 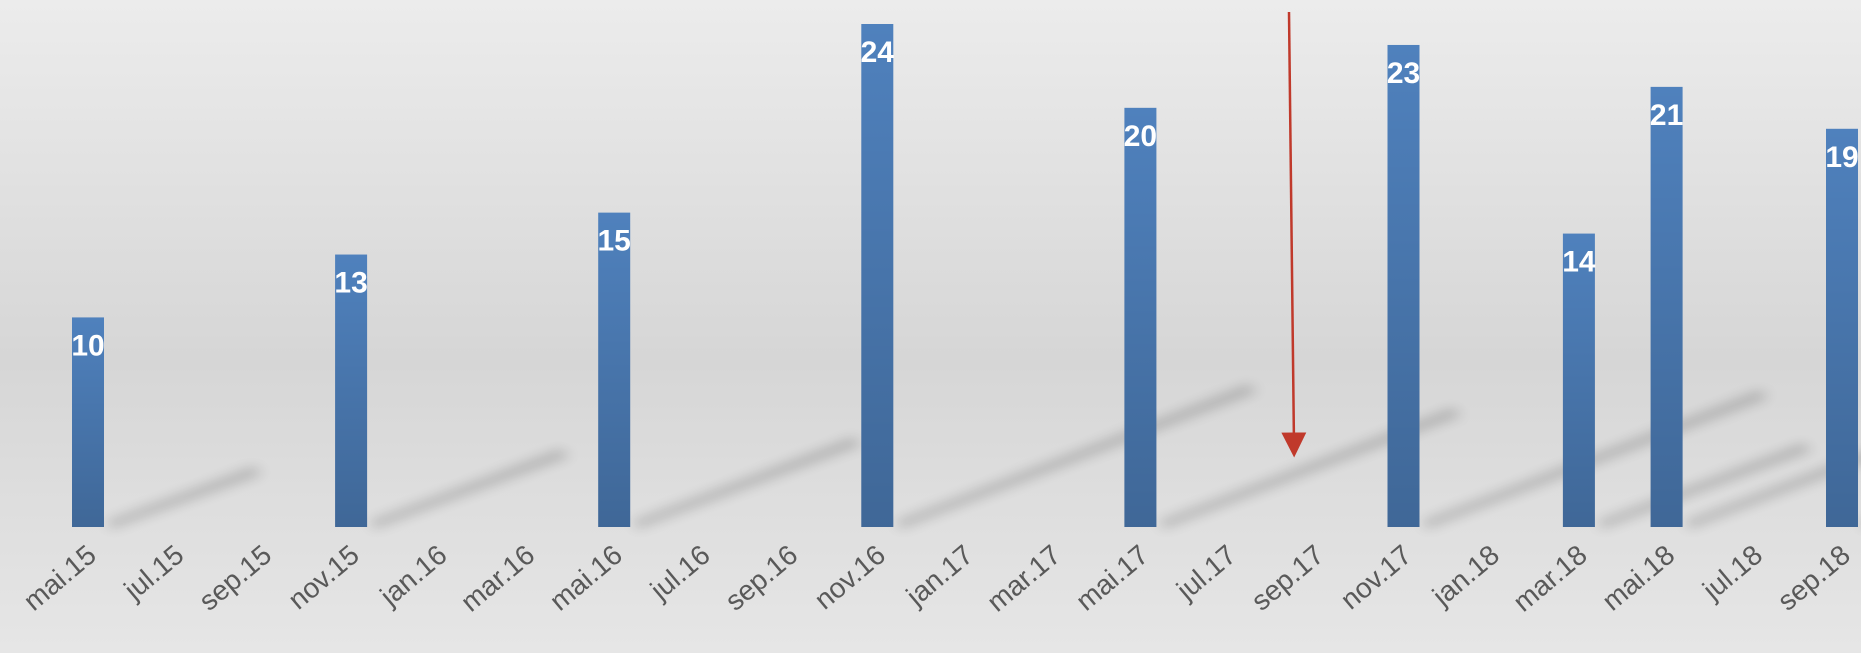 I want to click on data-label: 15, so click(x=614, y=241).